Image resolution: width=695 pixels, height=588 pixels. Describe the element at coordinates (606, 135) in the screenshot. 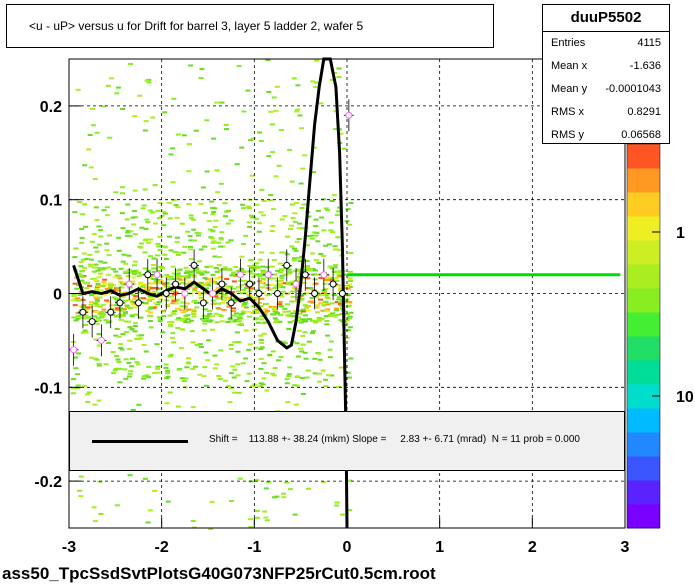

I see `stats-row-rms-y: RMS y 0.06568` at that location.